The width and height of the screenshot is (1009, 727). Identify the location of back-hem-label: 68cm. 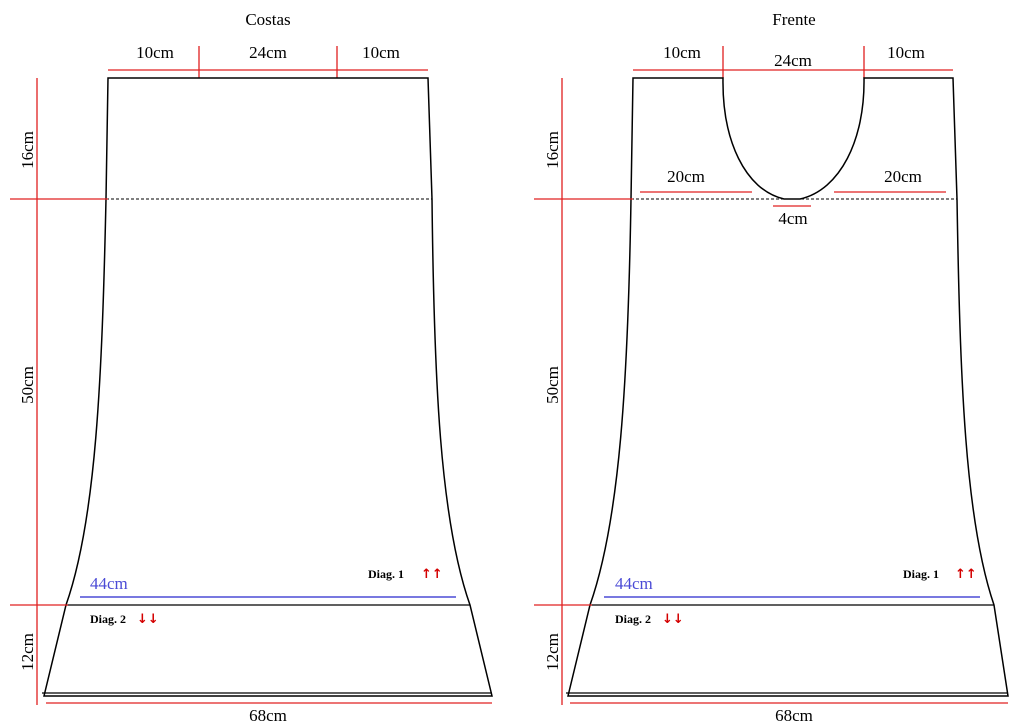
(268, 715).